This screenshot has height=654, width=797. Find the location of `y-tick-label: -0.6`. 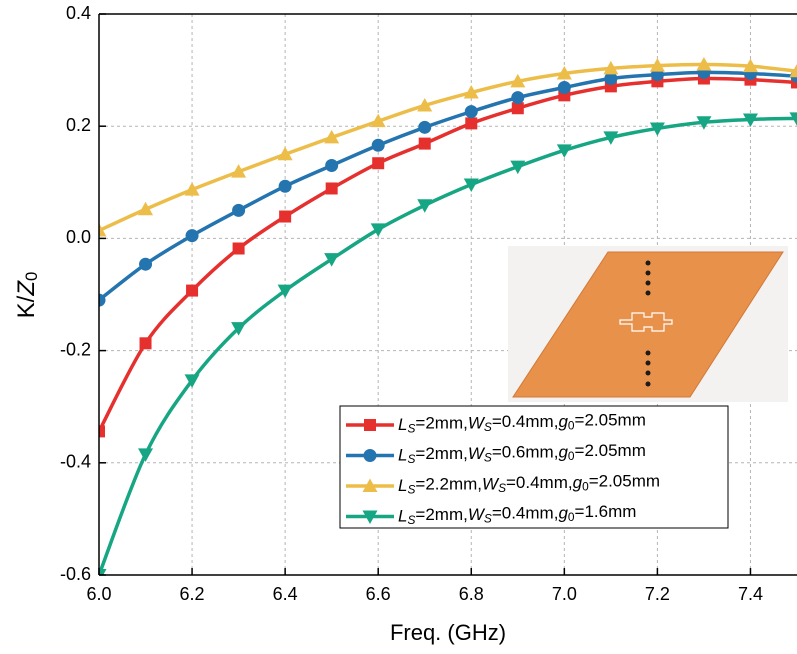

y-tick-label: -0.6 is located at coordinates (75, 574).